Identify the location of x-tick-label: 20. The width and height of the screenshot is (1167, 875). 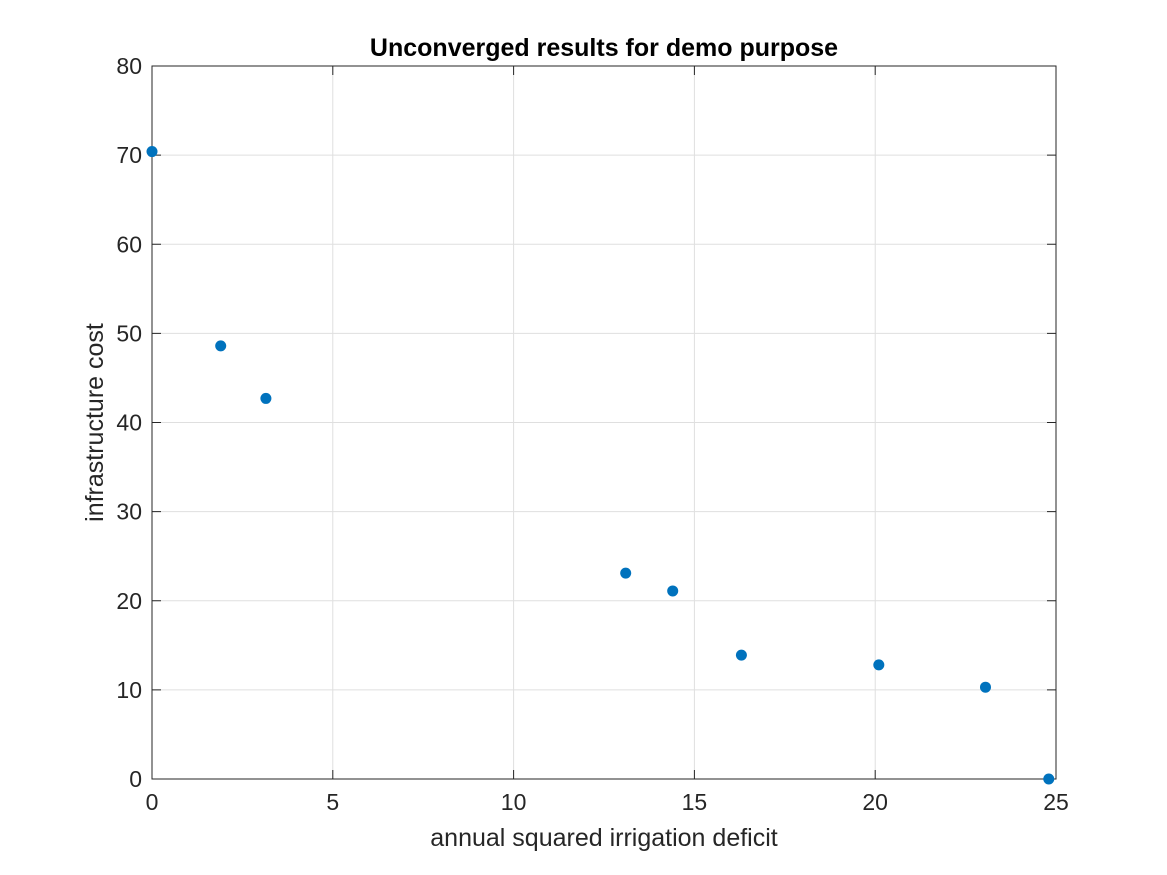
(875, 802).